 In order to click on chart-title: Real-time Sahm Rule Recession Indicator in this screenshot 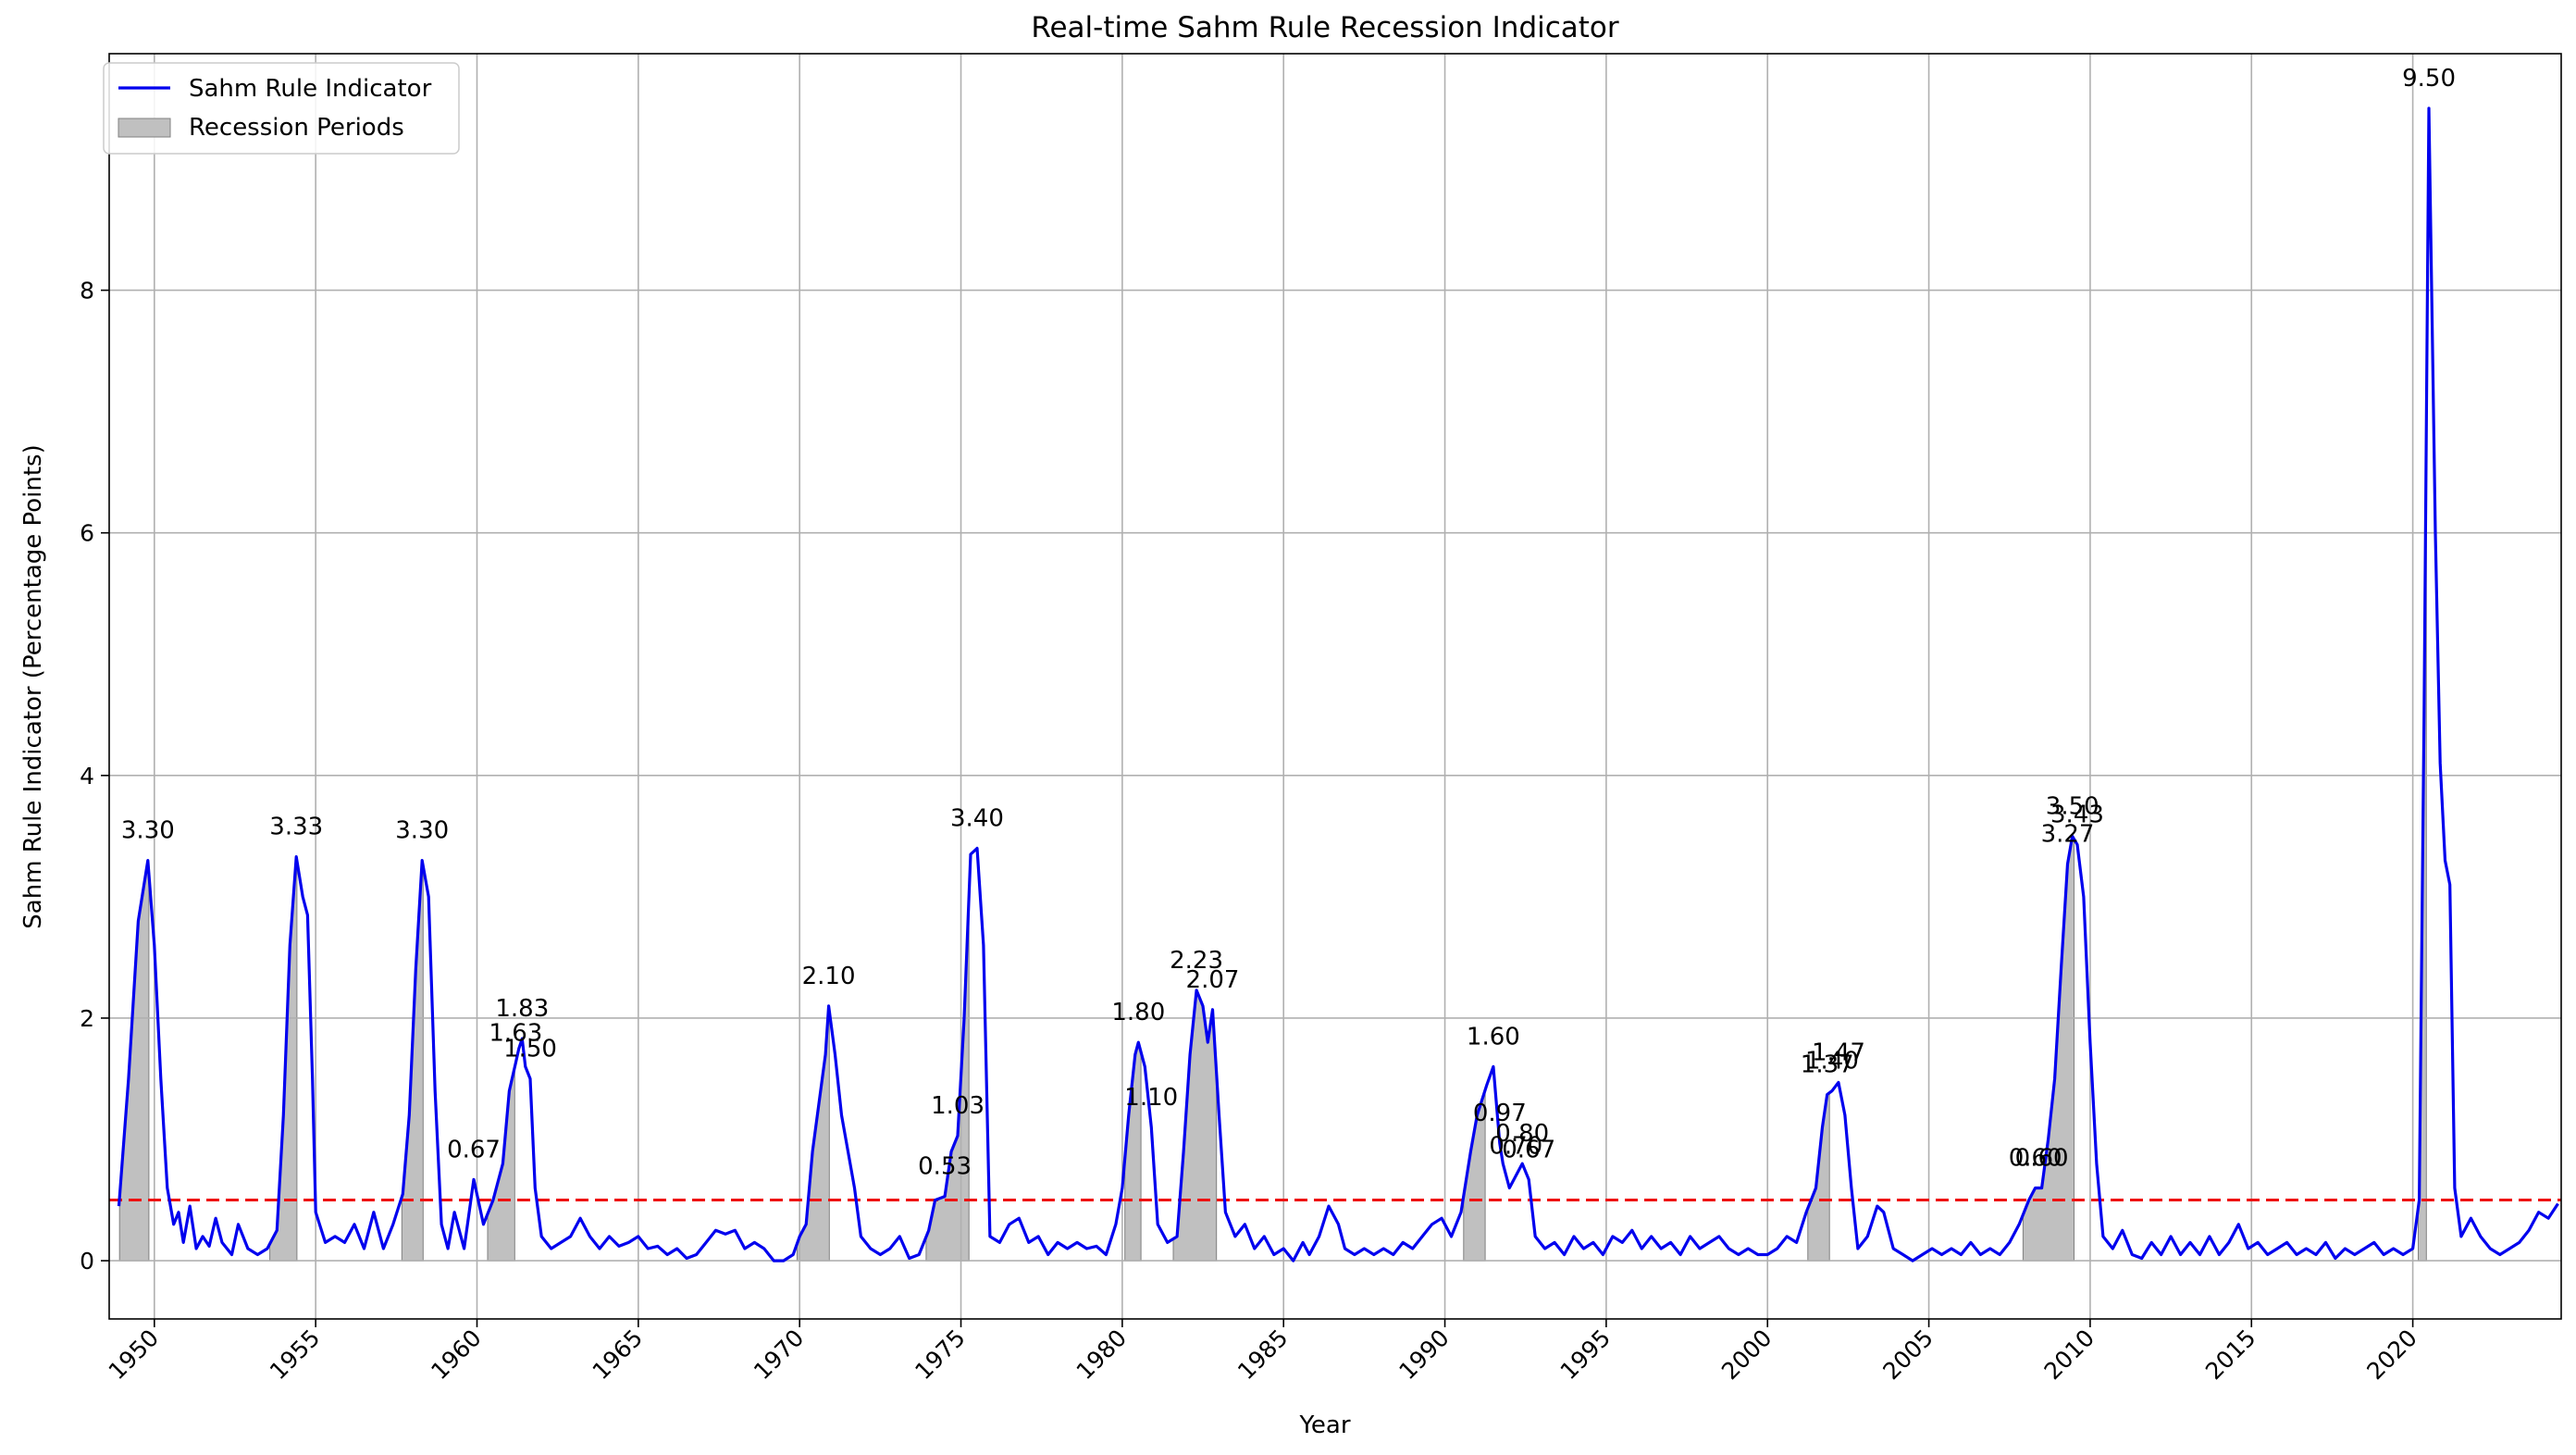, I will do `click(1325, 27)`.